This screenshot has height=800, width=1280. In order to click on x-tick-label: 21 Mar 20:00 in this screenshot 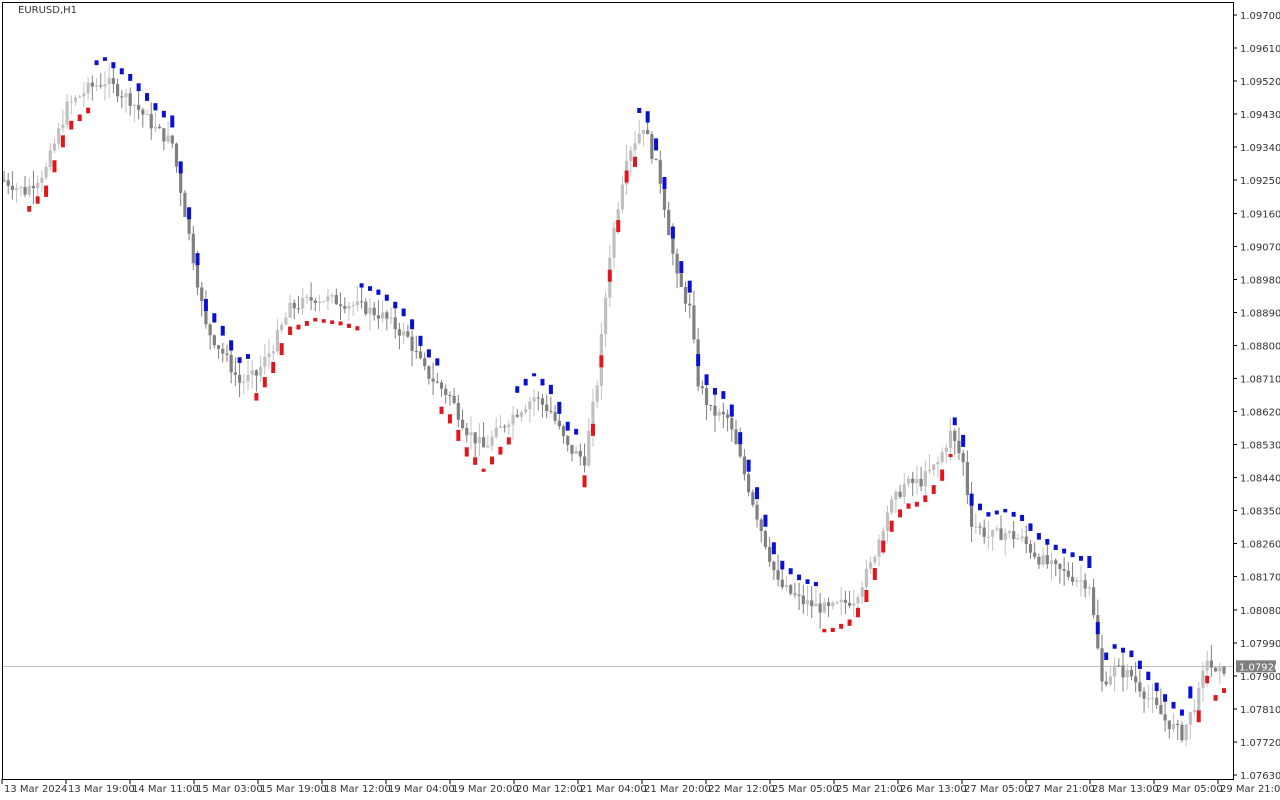, I will do `click(677, 789)`.